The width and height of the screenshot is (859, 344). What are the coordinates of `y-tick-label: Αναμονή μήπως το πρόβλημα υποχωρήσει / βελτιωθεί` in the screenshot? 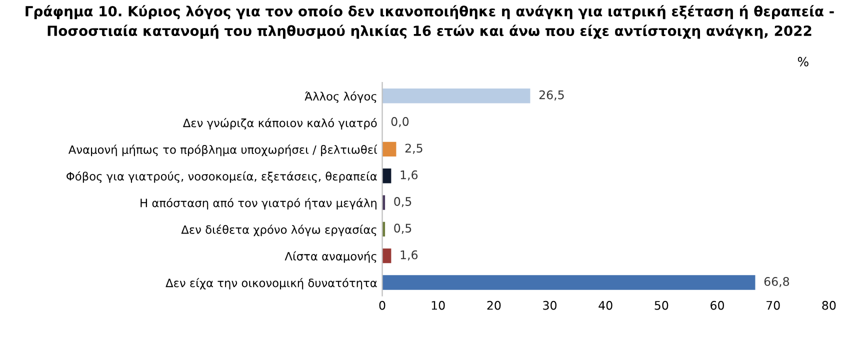 It's located at (223, 150).